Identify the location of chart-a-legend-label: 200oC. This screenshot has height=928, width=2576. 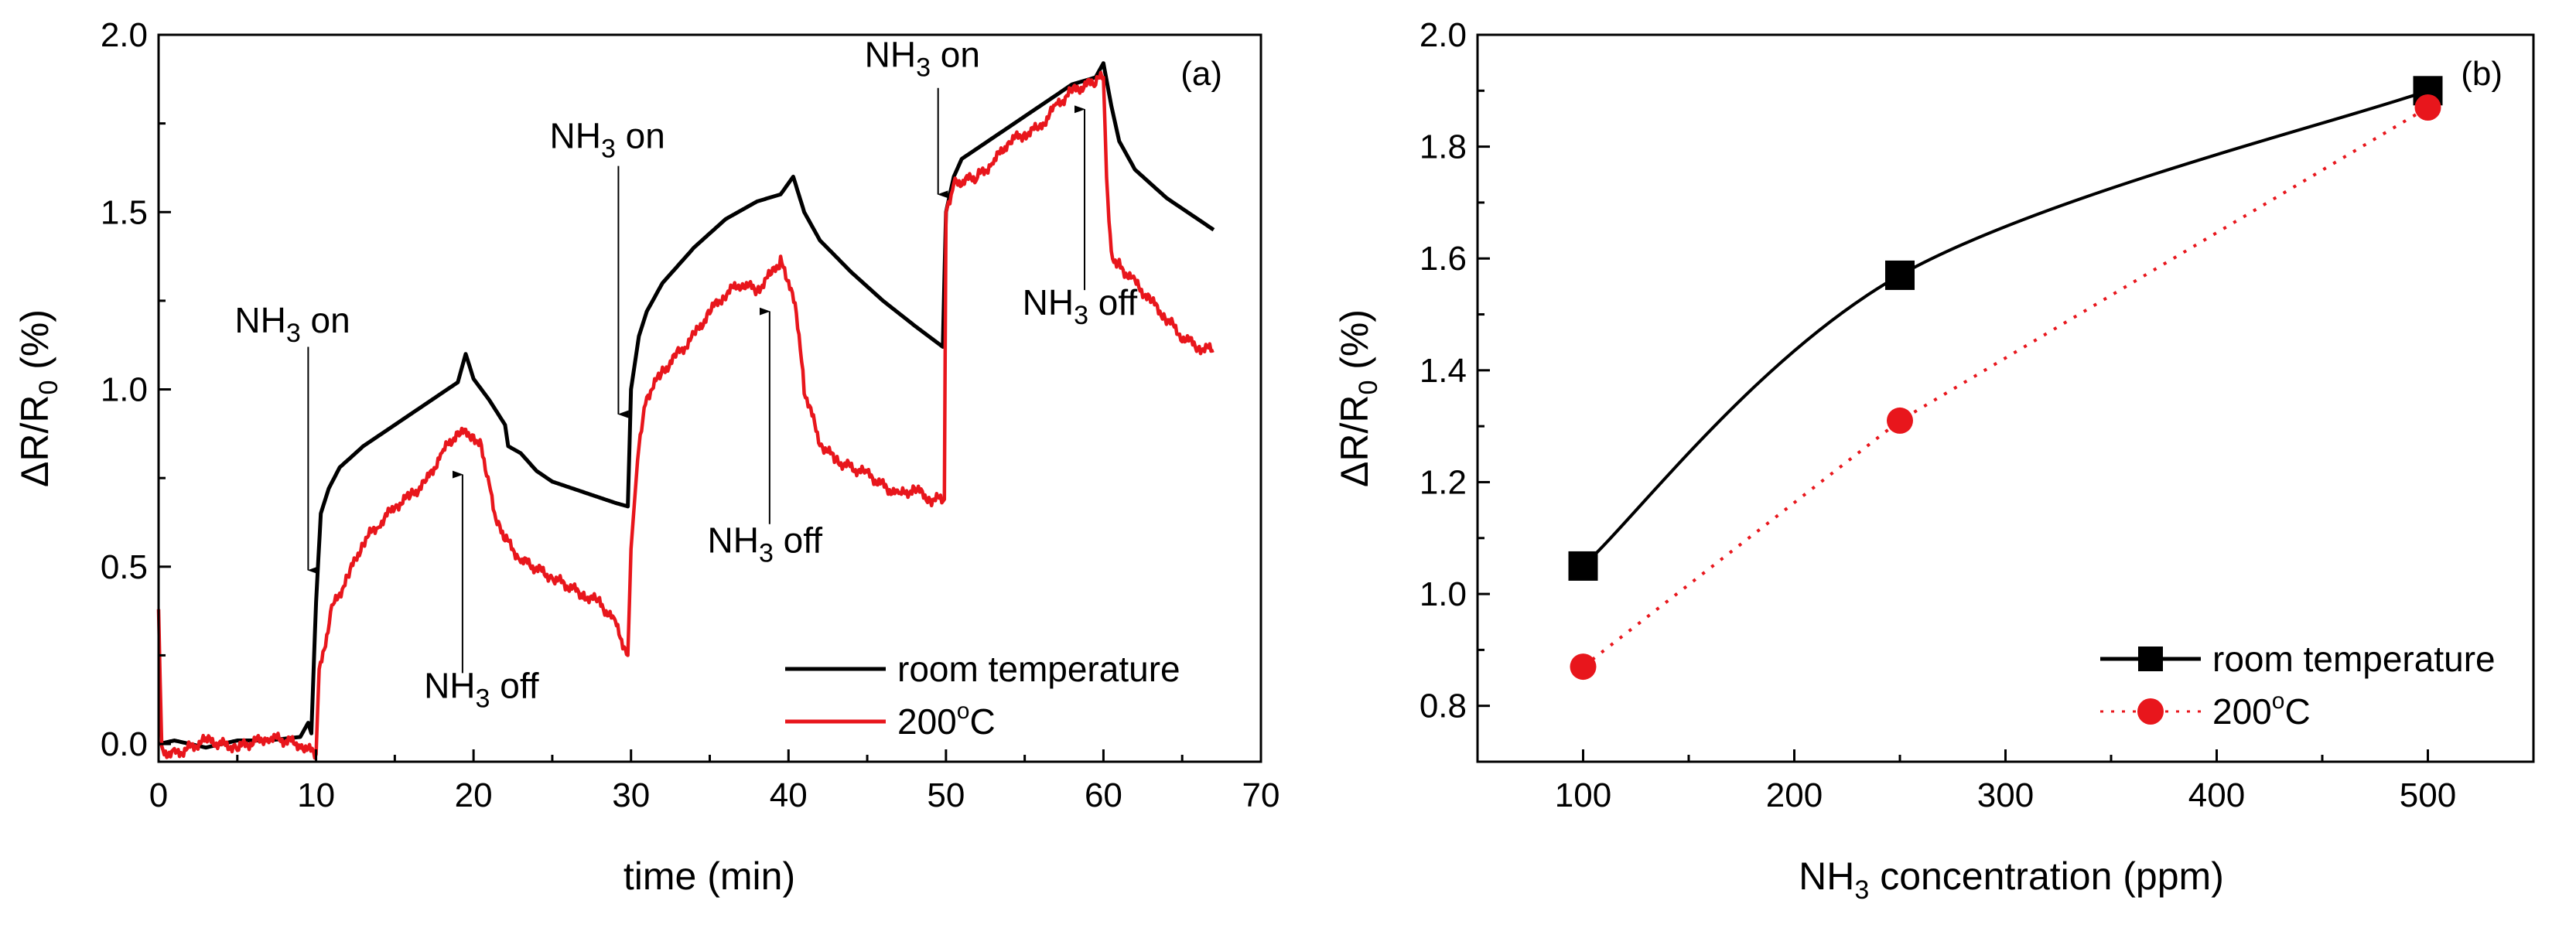
(947, 720).